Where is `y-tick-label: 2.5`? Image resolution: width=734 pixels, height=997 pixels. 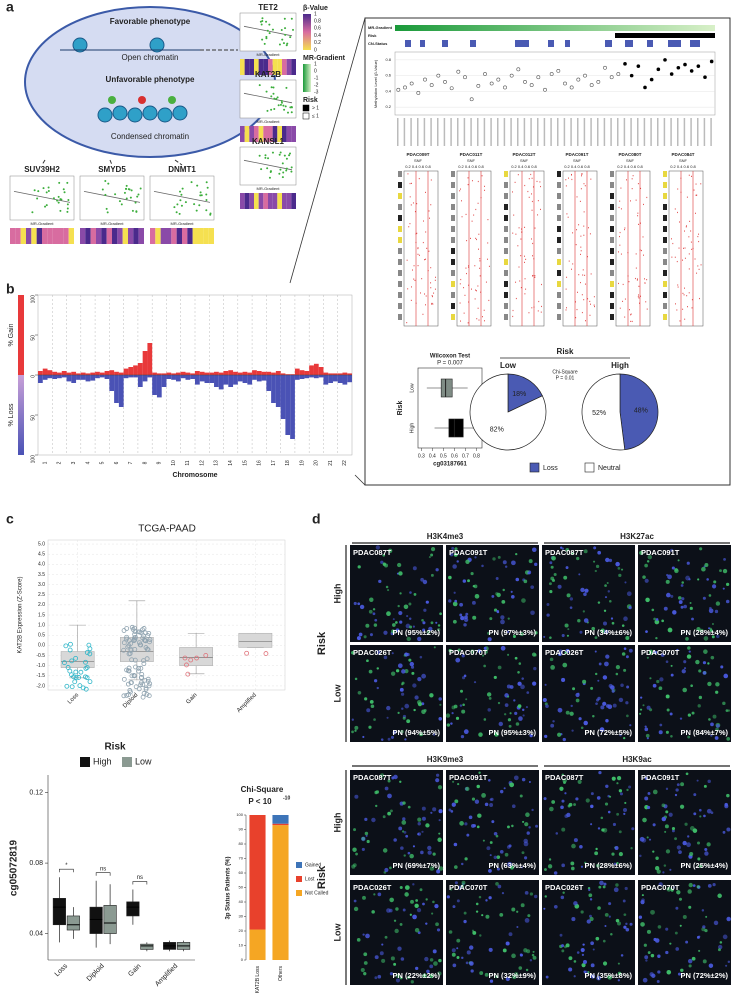
y-tick-label: 2.5 is located at coordinates (41, 595).